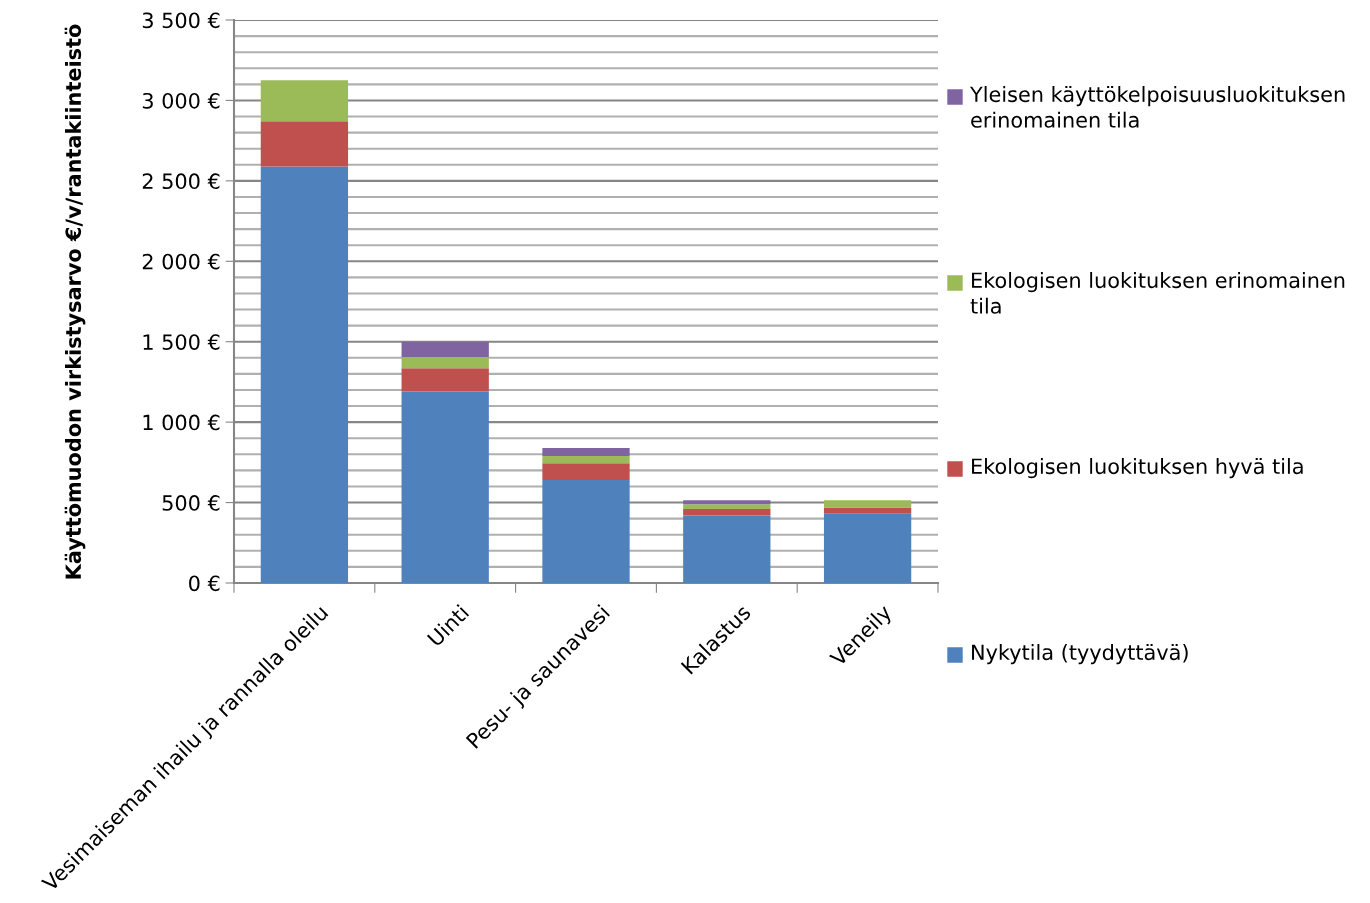  What do you see at coordinates (181, 181) in the screenshot?
I see `y-tick-label: 2 500 €` at bounding box center [181, 181].